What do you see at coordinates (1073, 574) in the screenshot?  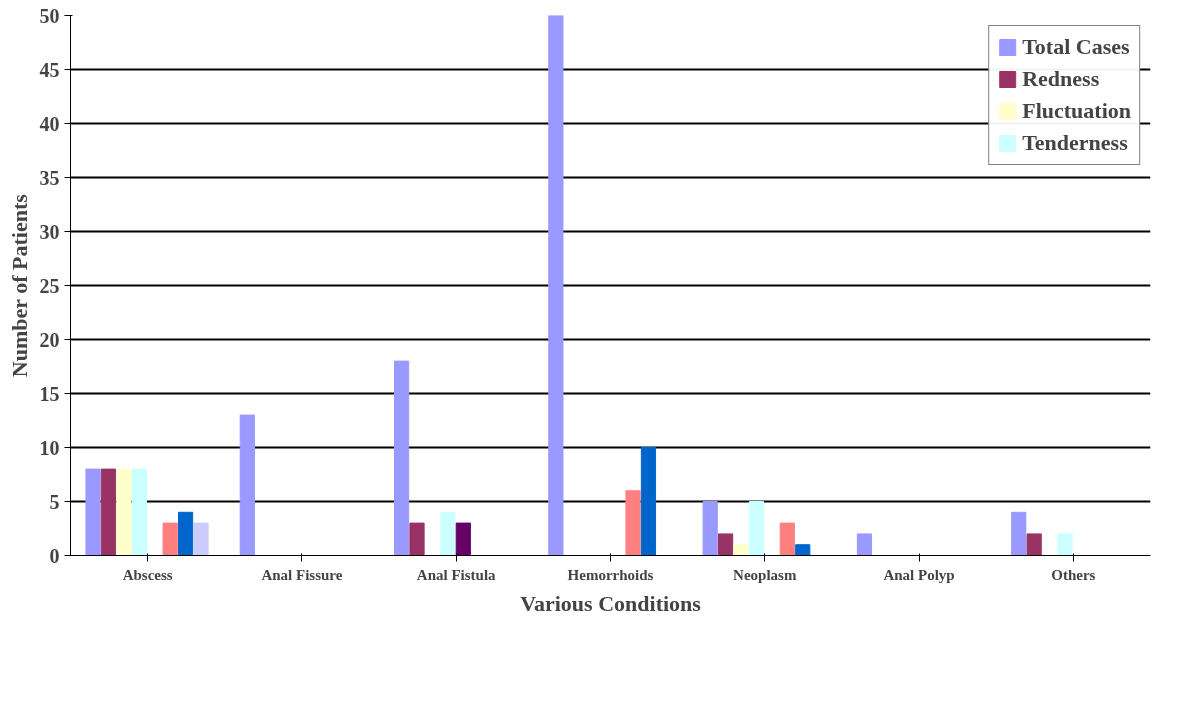 I see `x-tick-label: Others` at bounding box center [1073, 574].